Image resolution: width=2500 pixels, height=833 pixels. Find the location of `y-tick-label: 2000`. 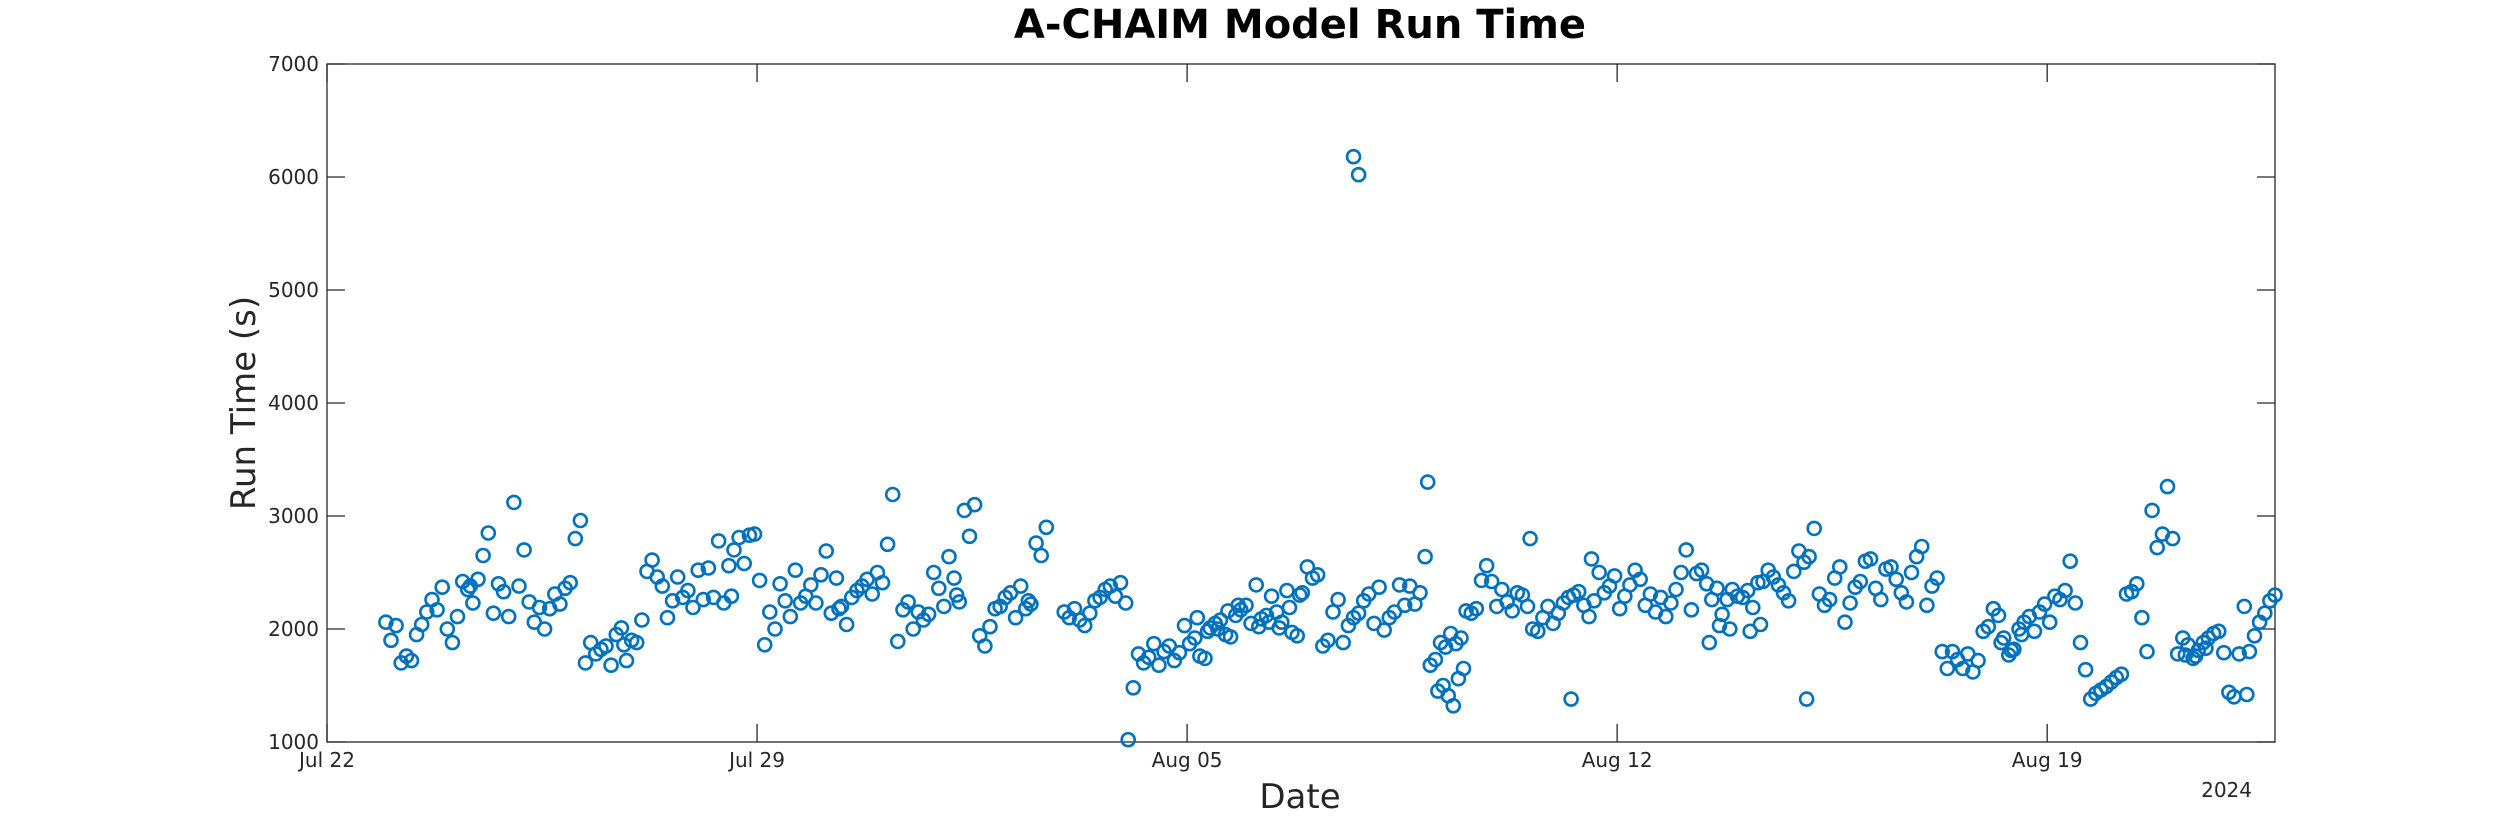

y-tick-label: 2000 is located at coordinates (293, 629).